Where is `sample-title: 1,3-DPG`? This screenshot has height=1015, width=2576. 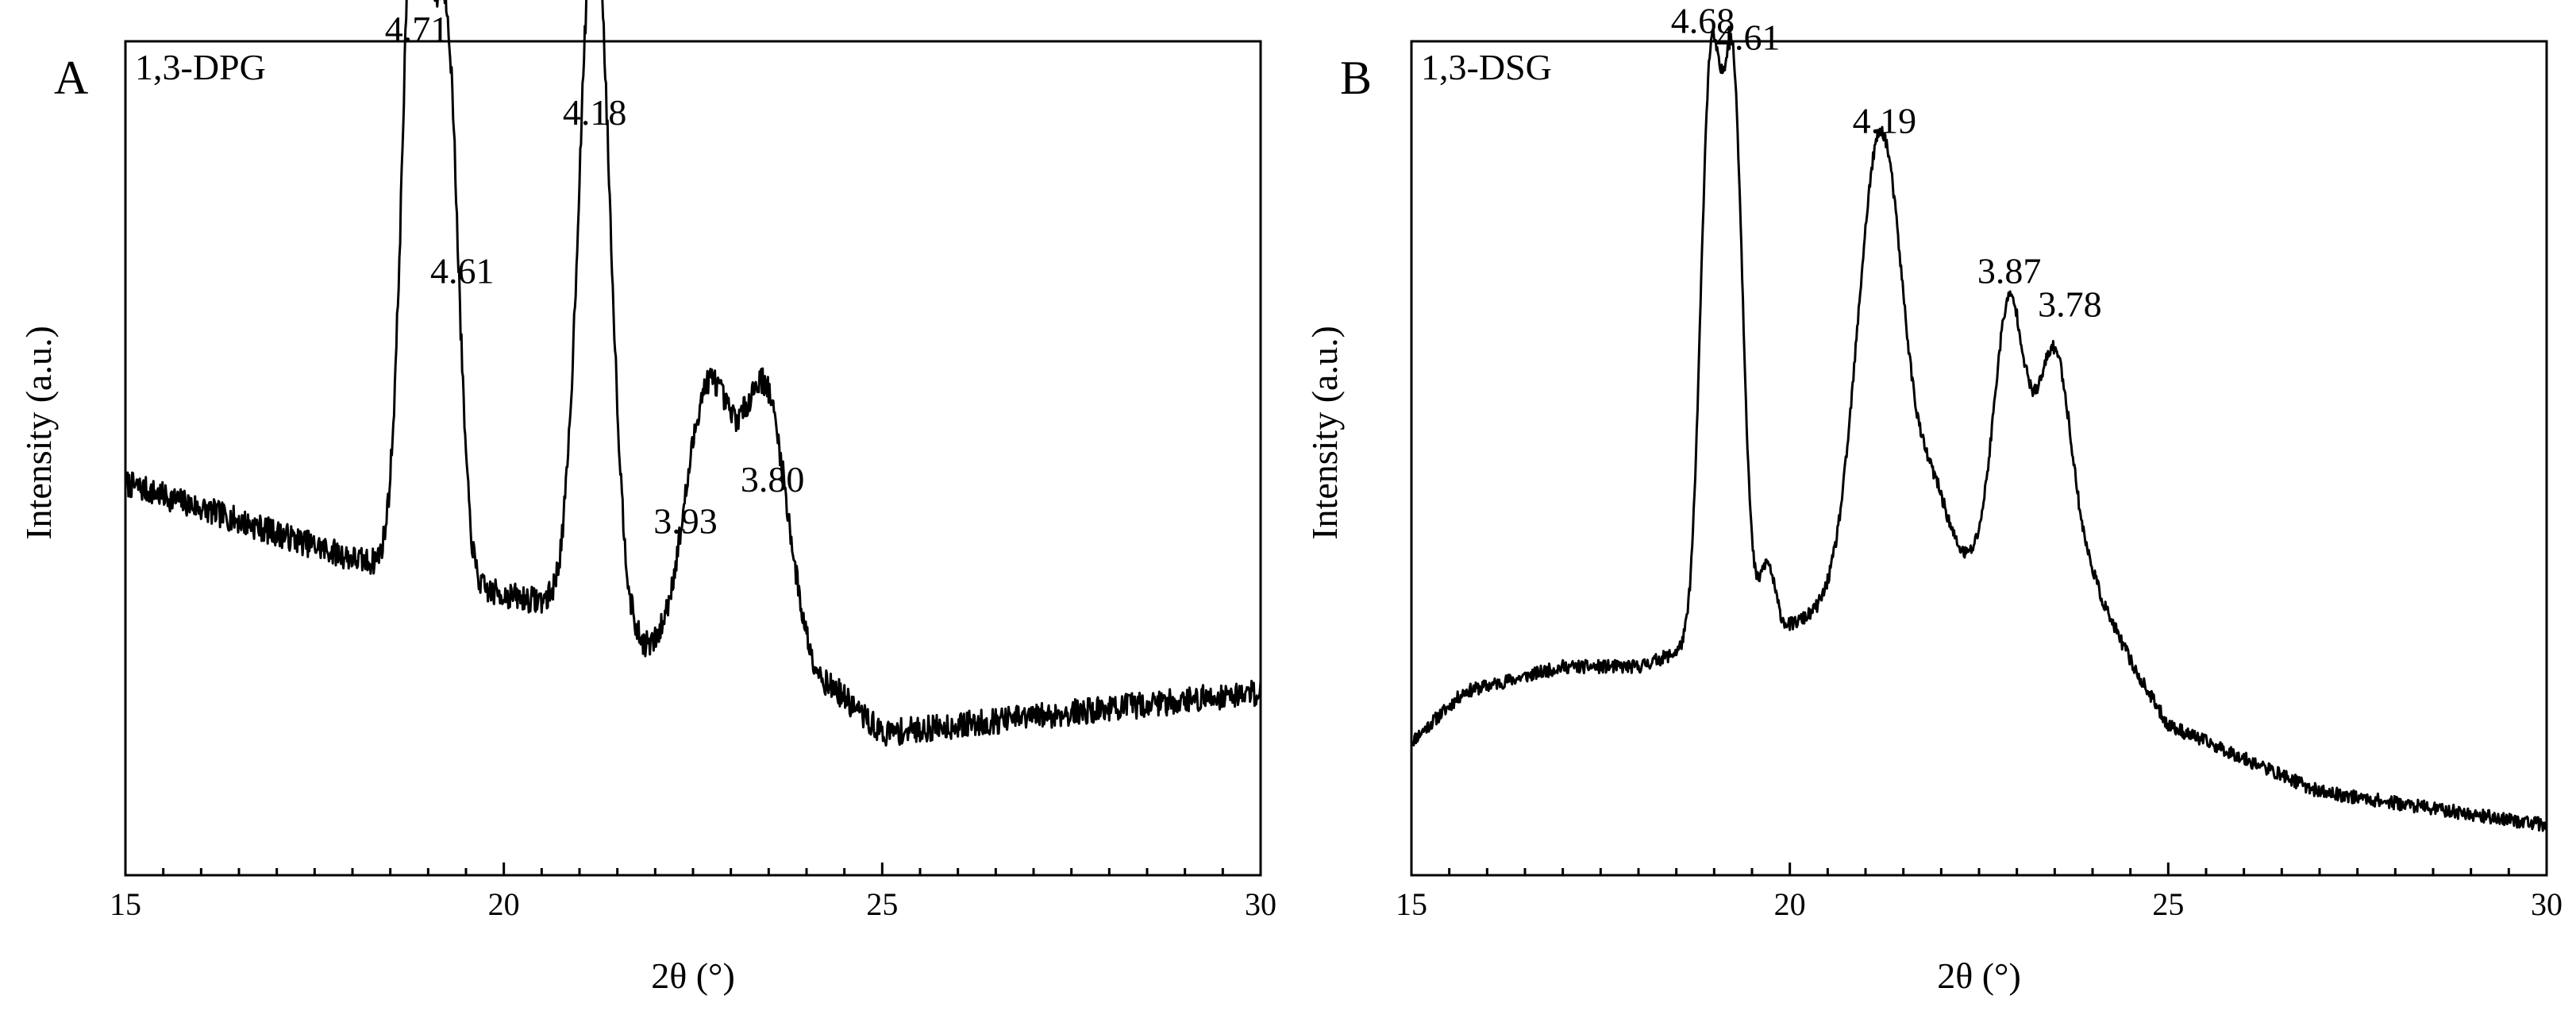
sample-title: 1,3-DPG is located at coordinates (200, 67).